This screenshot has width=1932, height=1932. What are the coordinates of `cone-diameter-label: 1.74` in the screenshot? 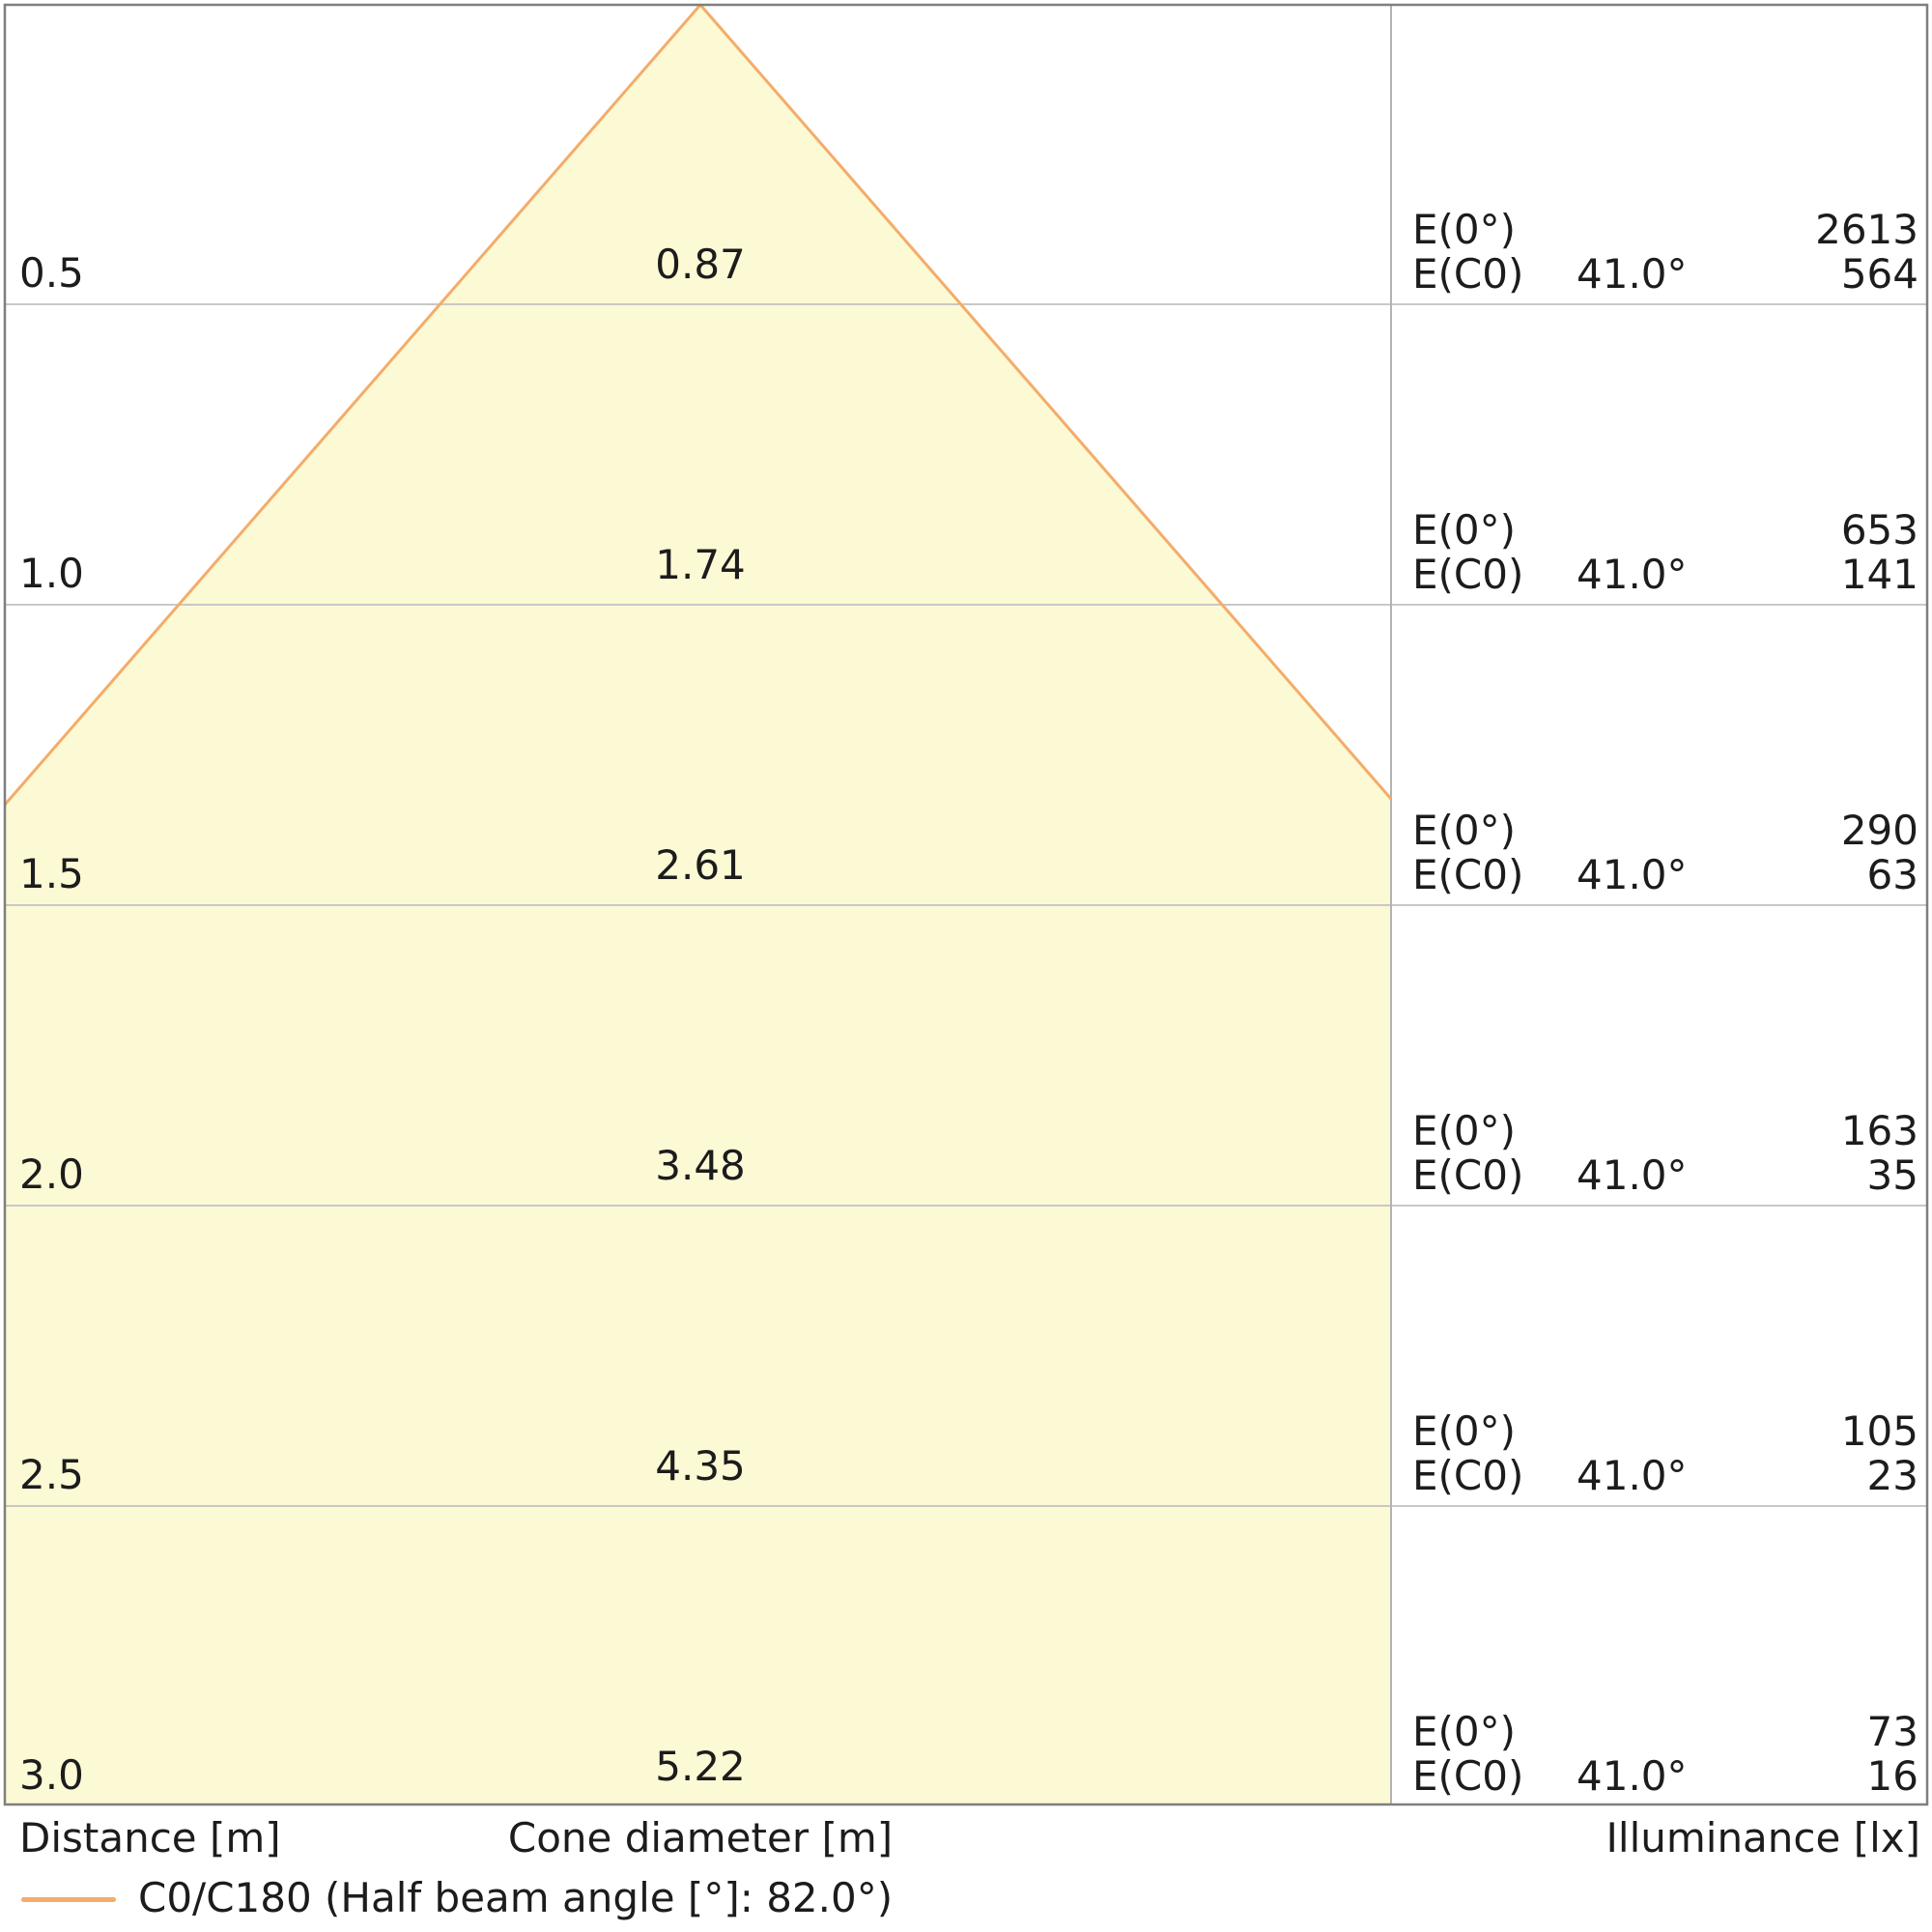 It's located at (700, 564).